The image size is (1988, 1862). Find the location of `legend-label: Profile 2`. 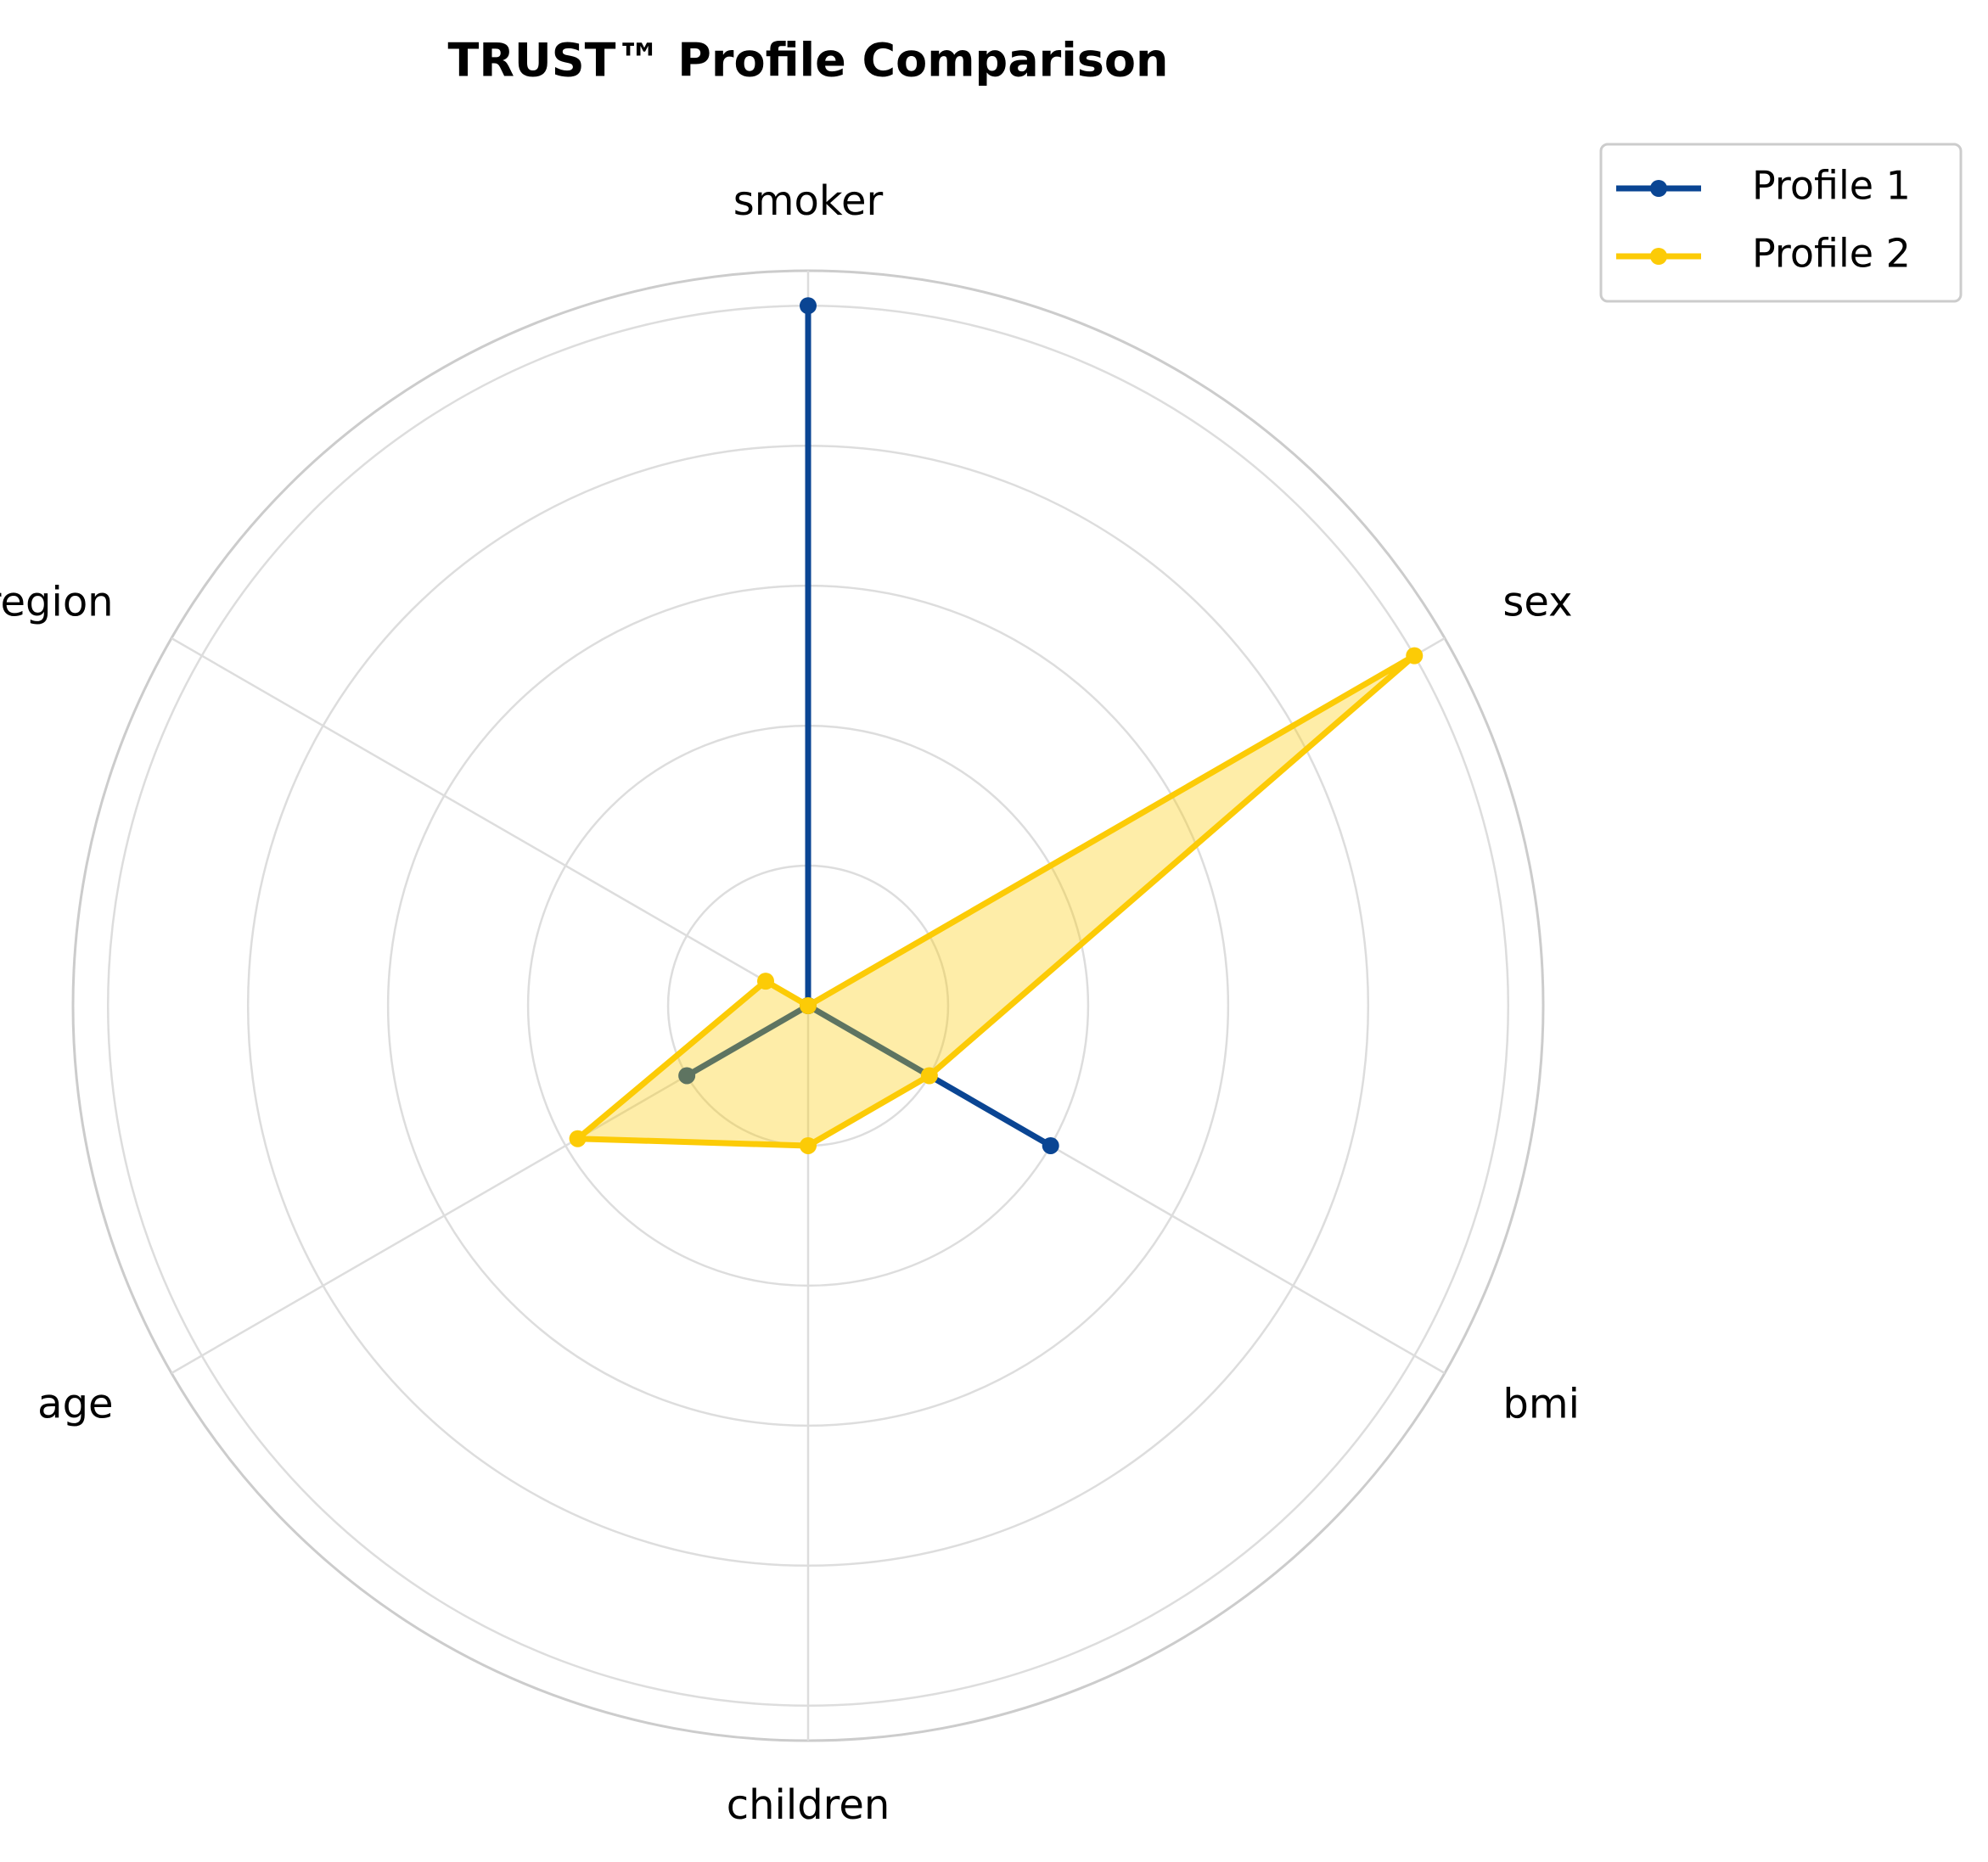

legend-label: Profile 2 is located at coordinates (1831, 254).